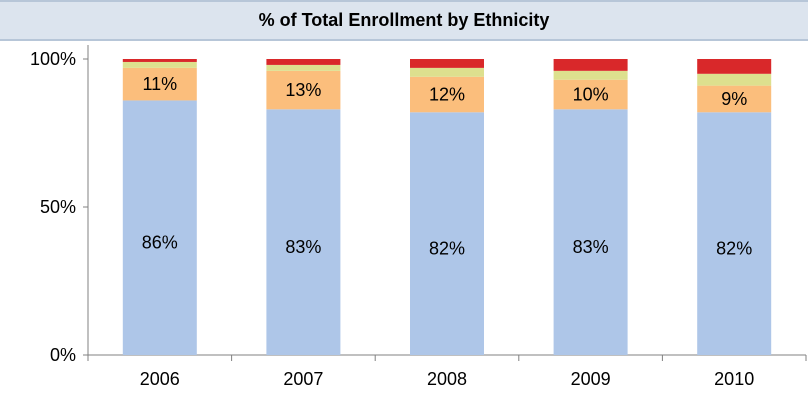 The height and width of the screenshot is (396, 808). Describe the element at coordinates (63, 355) in the screenshot. I see `y-tick-label: 0%` at that location.